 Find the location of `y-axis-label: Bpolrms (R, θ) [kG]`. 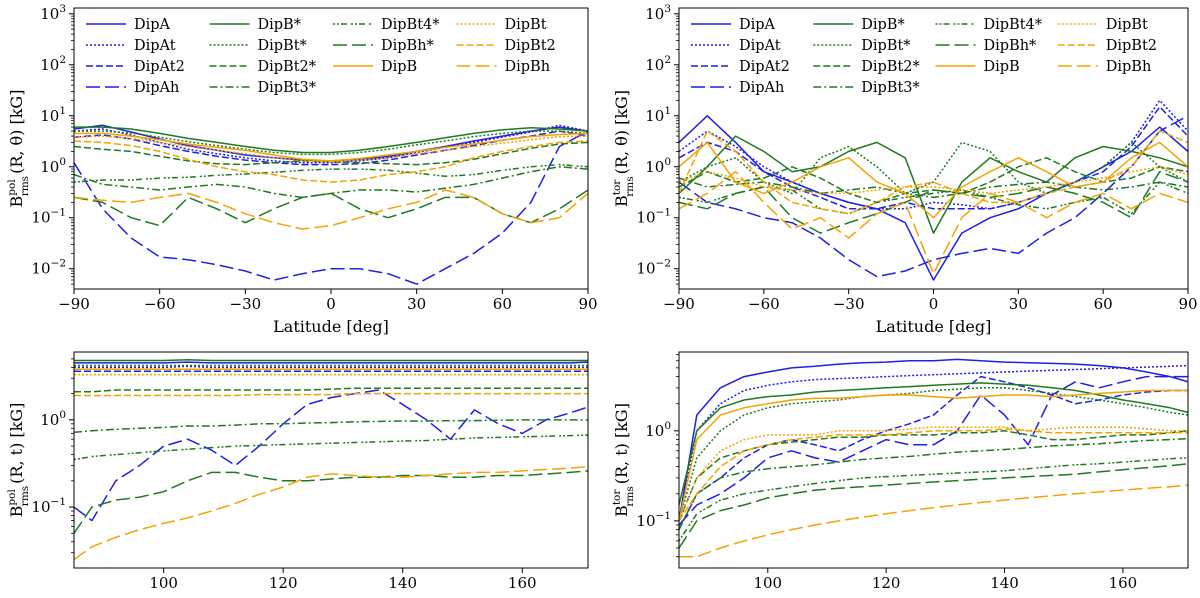

y-axis-label: Bpolrms (R, θ) [kG] is located at coordinates (18, 149).